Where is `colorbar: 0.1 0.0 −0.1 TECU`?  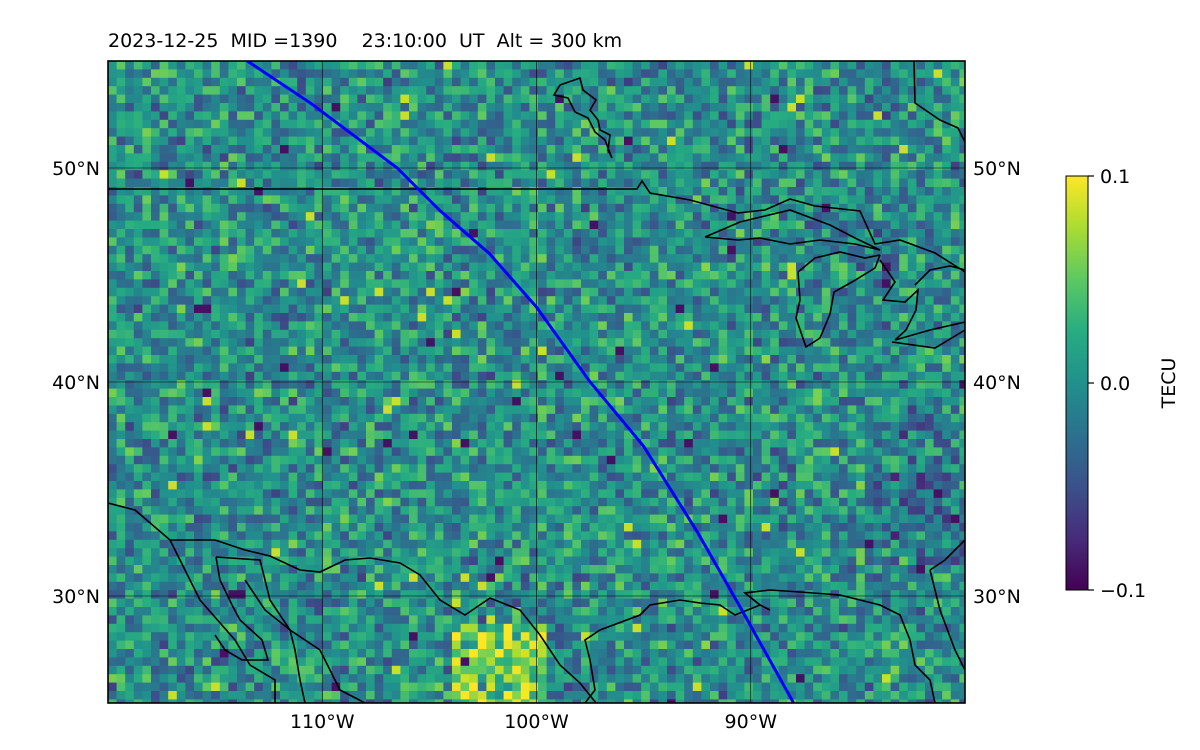
colorbar: 0.1 0.0 −0.1 TECU is located at coordinates (1122, 384).